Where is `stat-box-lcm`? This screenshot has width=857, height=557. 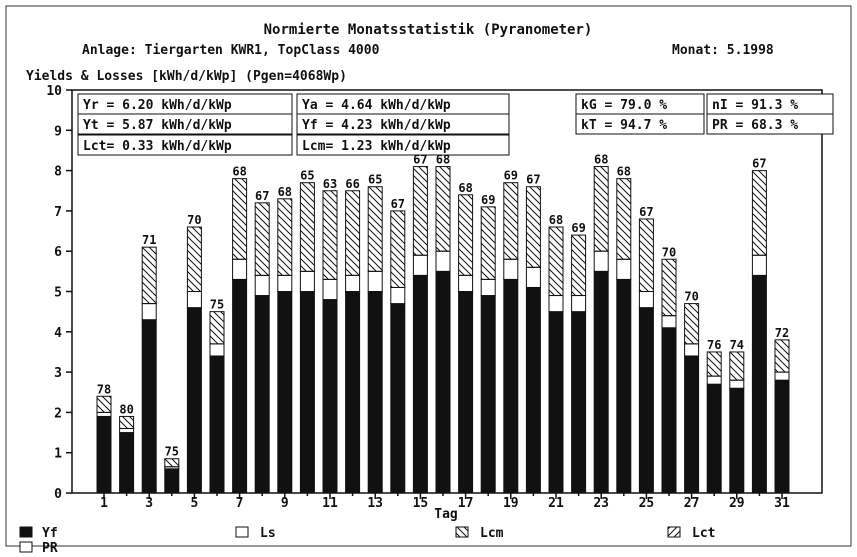 stat-box-lcm is located at coordinates (403, 145).